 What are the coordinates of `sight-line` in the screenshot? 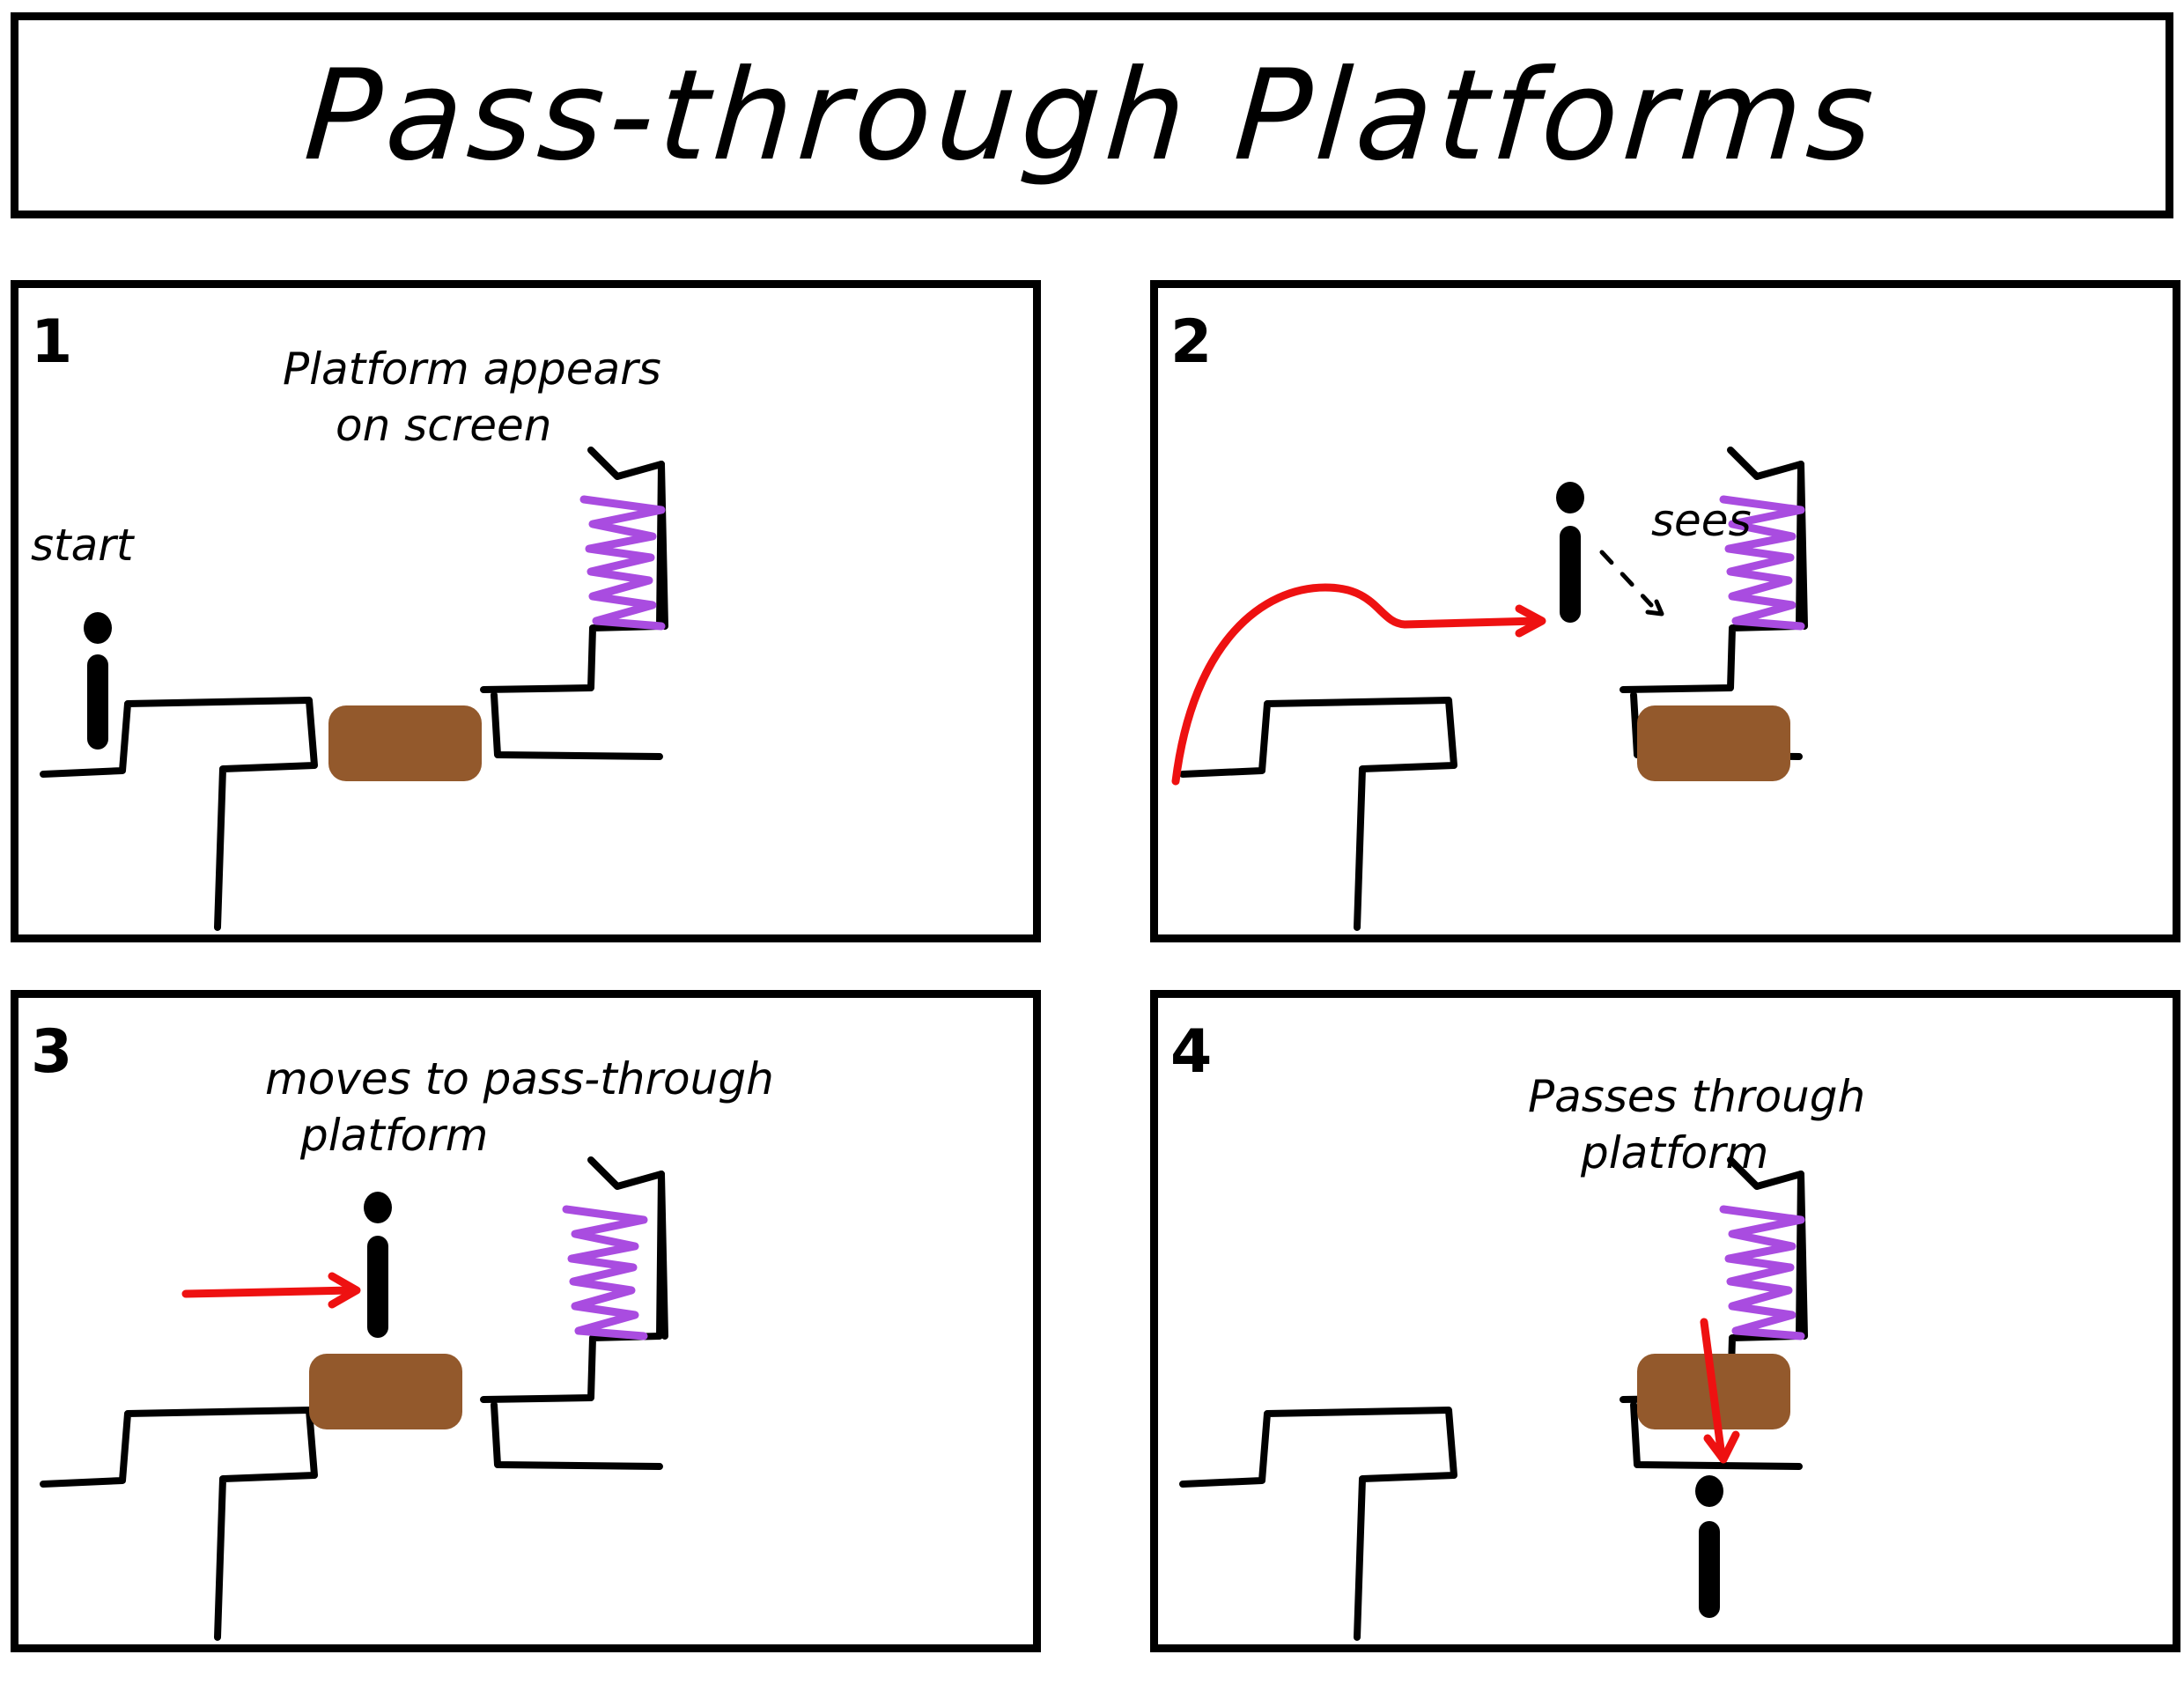 It's located at (1626, 579).